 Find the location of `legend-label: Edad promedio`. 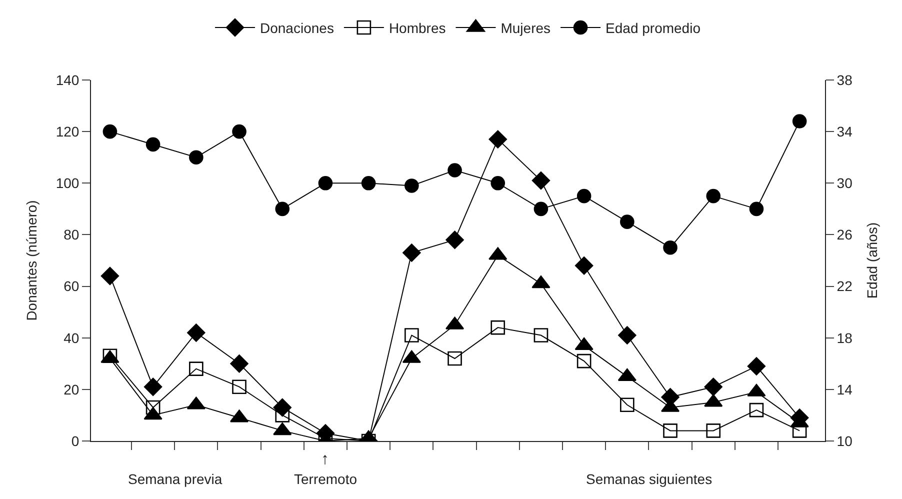

legend-label: Edad promedio is located at coordinates (653, 28).